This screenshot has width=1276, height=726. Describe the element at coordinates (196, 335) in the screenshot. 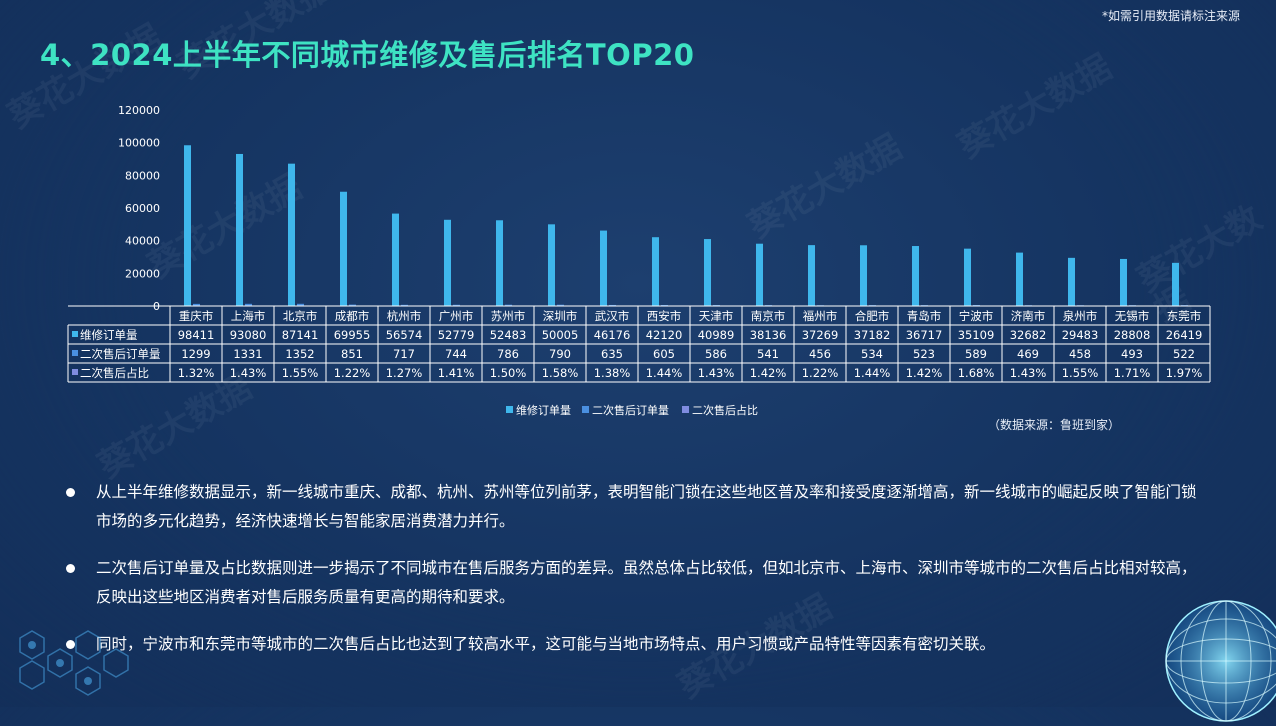

I see `data-cell: 98411` at that location.